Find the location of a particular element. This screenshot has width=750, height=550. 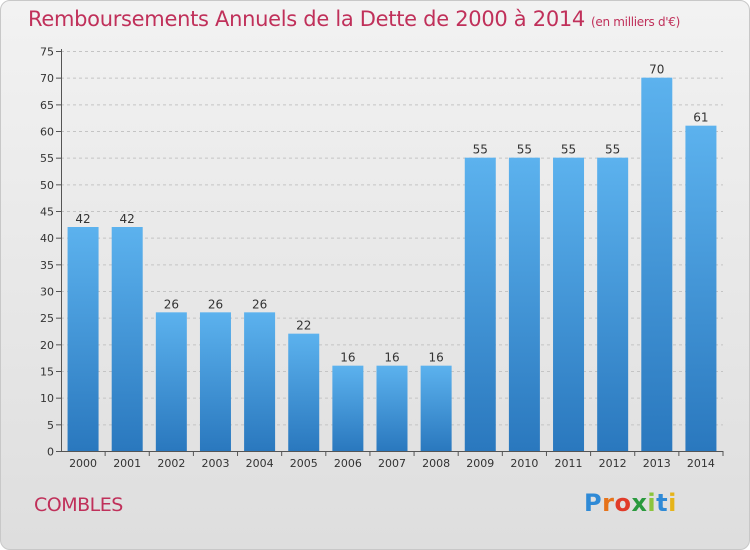

y-tick-label: 55 is located at coordinates (47, 158).